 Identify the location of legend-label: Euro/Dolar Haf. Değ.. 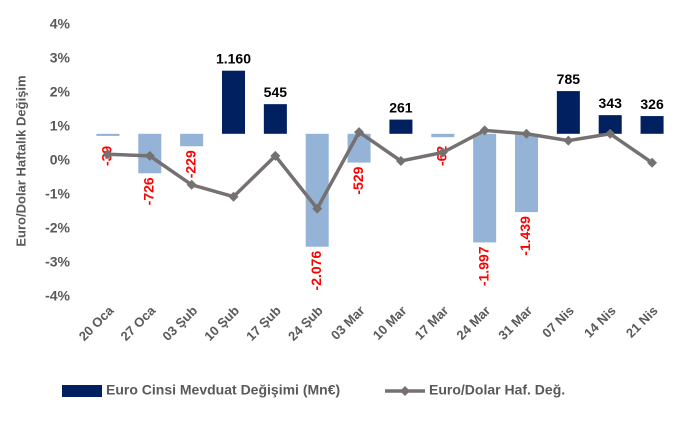
(497, 390).